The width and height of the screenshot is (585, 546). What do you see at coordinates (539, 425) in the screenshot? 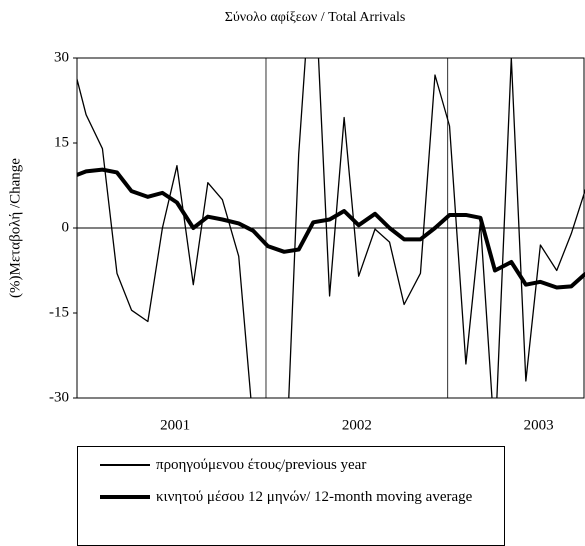
I see `x-tick-label: 2003` at bounding box center [539, 425].